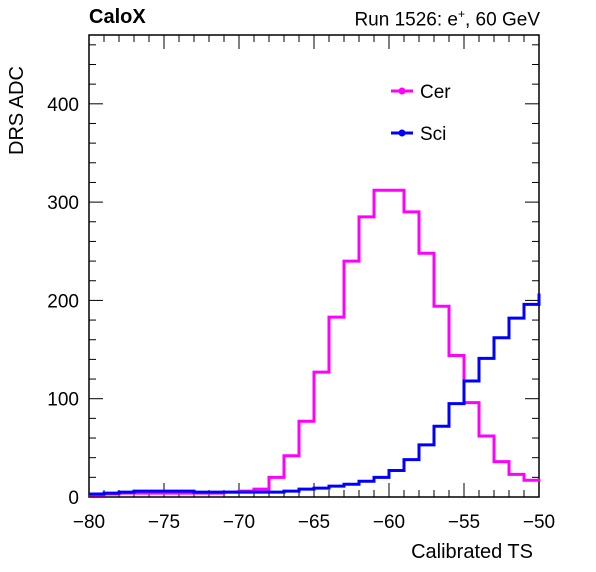  Describe the element at coordinates (502, 20) in the screenshot. I see `run-suffix: , 60 GeV` at that location.